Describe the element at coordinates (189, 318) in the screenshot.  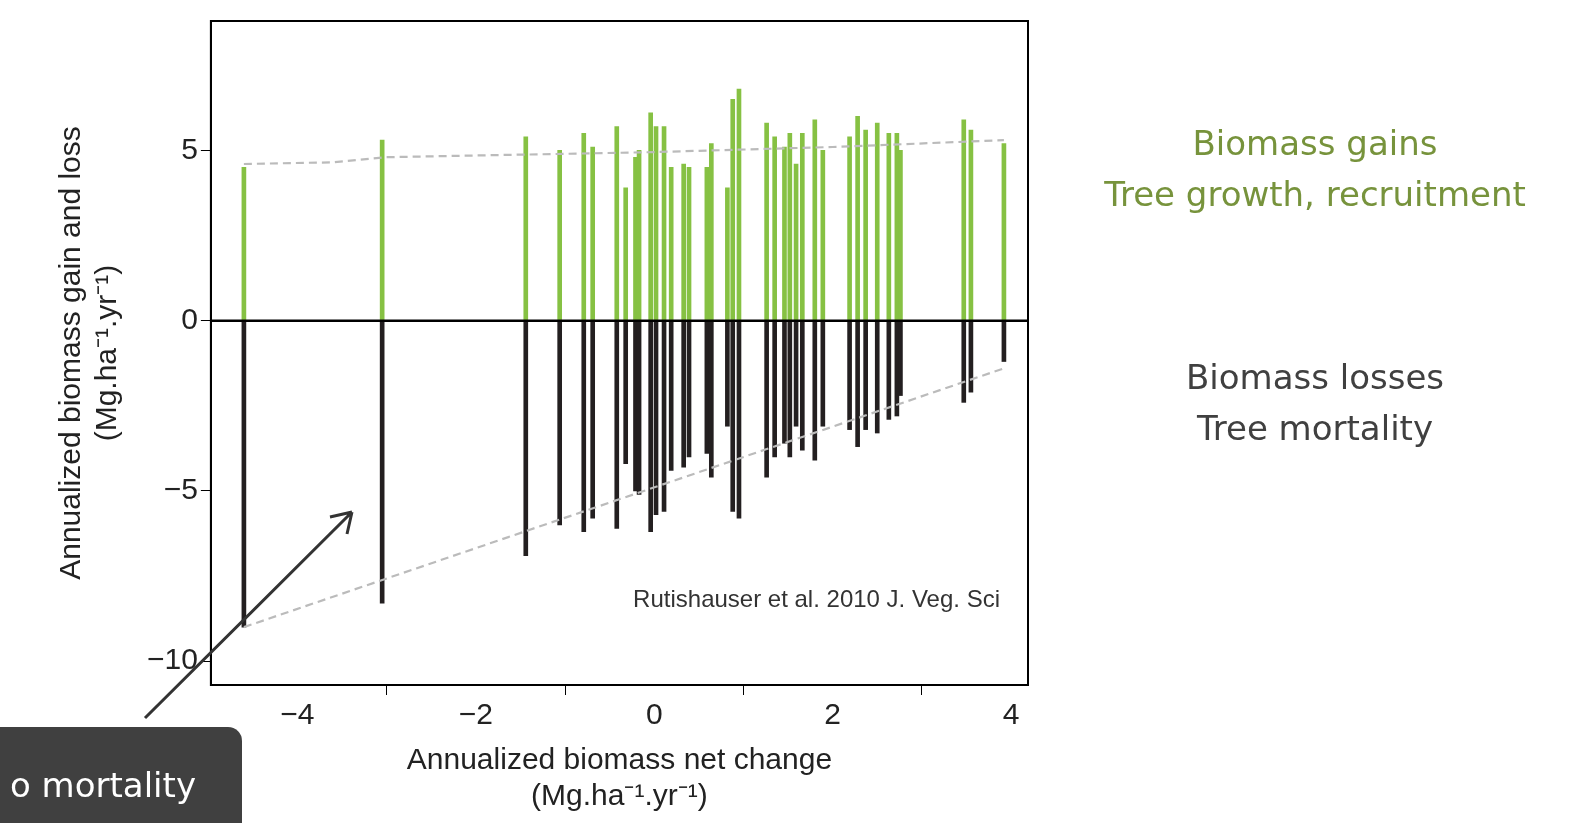
I see `y-tick-label: 0` at that location.